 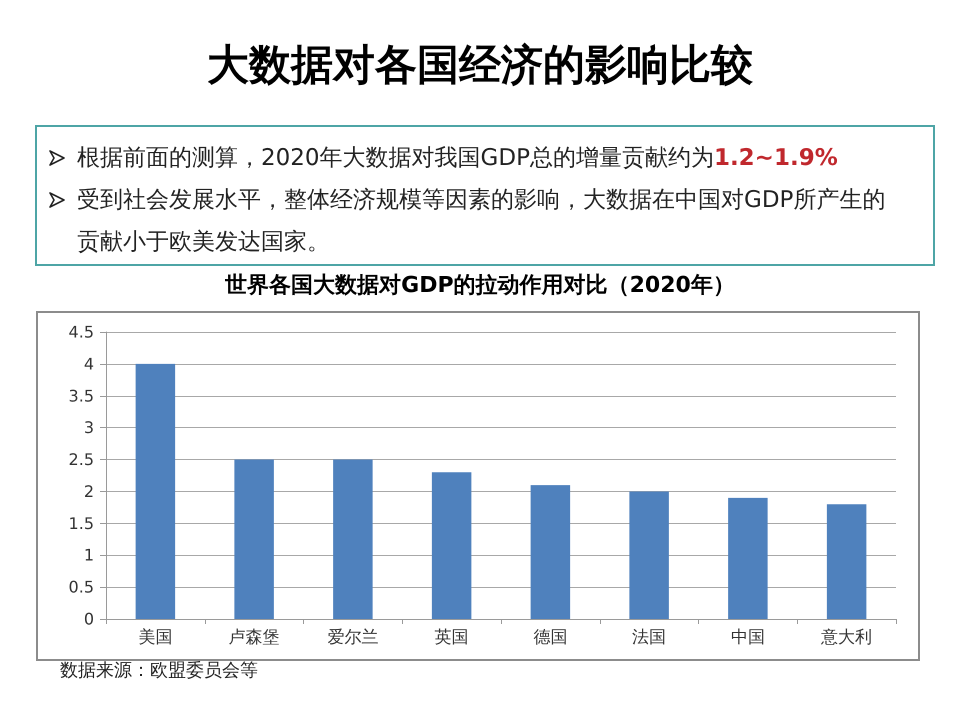 I want to click on y-tick-label: 2, so click(x=89, y=491).